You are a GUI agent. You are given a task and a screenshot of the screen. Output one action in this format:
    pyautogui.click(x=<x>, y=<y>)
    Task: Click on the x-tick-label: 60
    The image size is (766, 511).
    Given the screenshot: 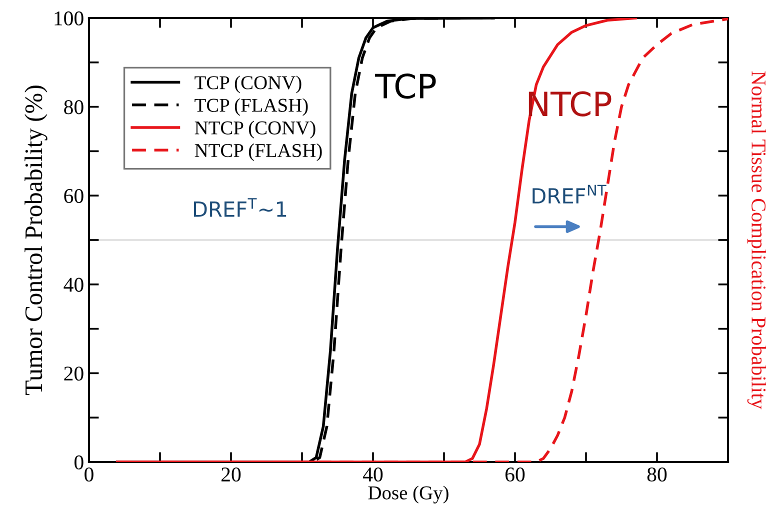 What is the action you would take?
    pyautogui.click(x=515, y=474)
    